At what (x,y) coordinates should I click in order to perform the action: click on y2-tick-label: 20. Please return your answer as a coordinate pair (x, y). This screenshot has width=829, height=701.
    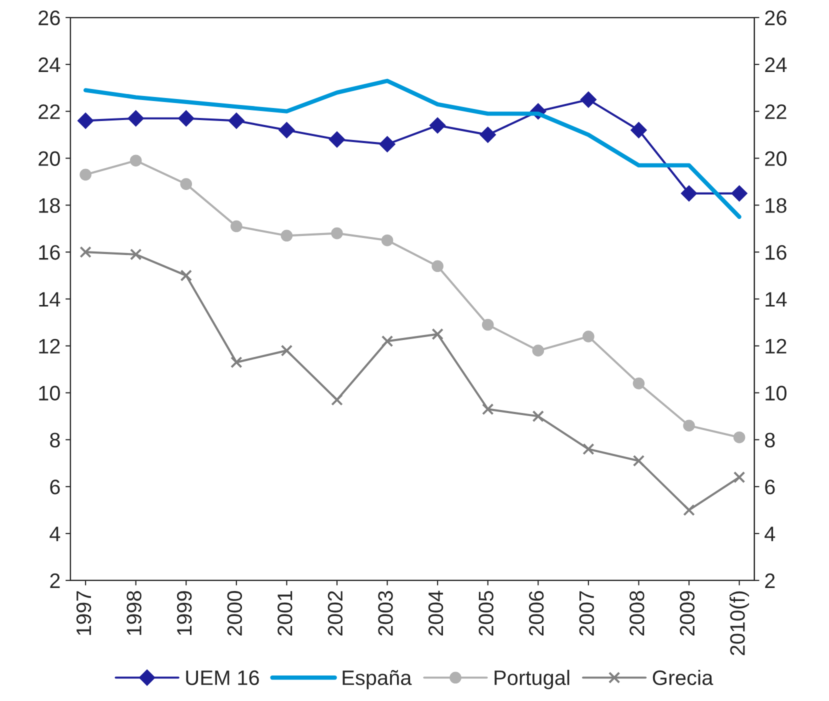
    Looking at the image, I should click on (775, 158).